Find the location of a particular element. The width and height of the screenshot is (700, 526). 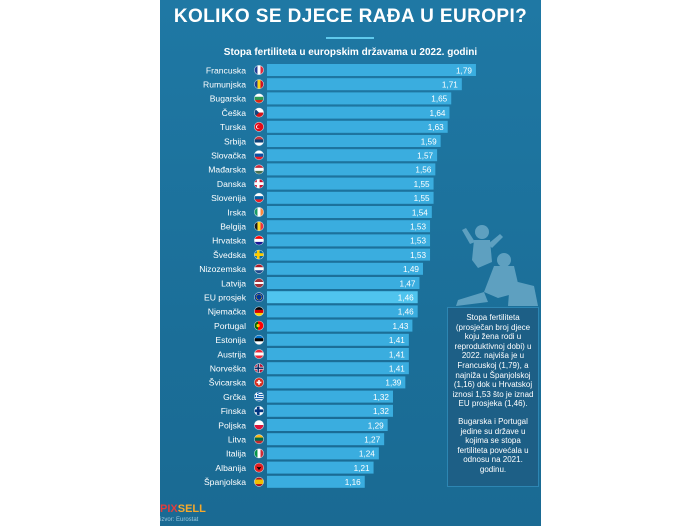

value-label-27: 1,24 is located at coordinates (367, 454).